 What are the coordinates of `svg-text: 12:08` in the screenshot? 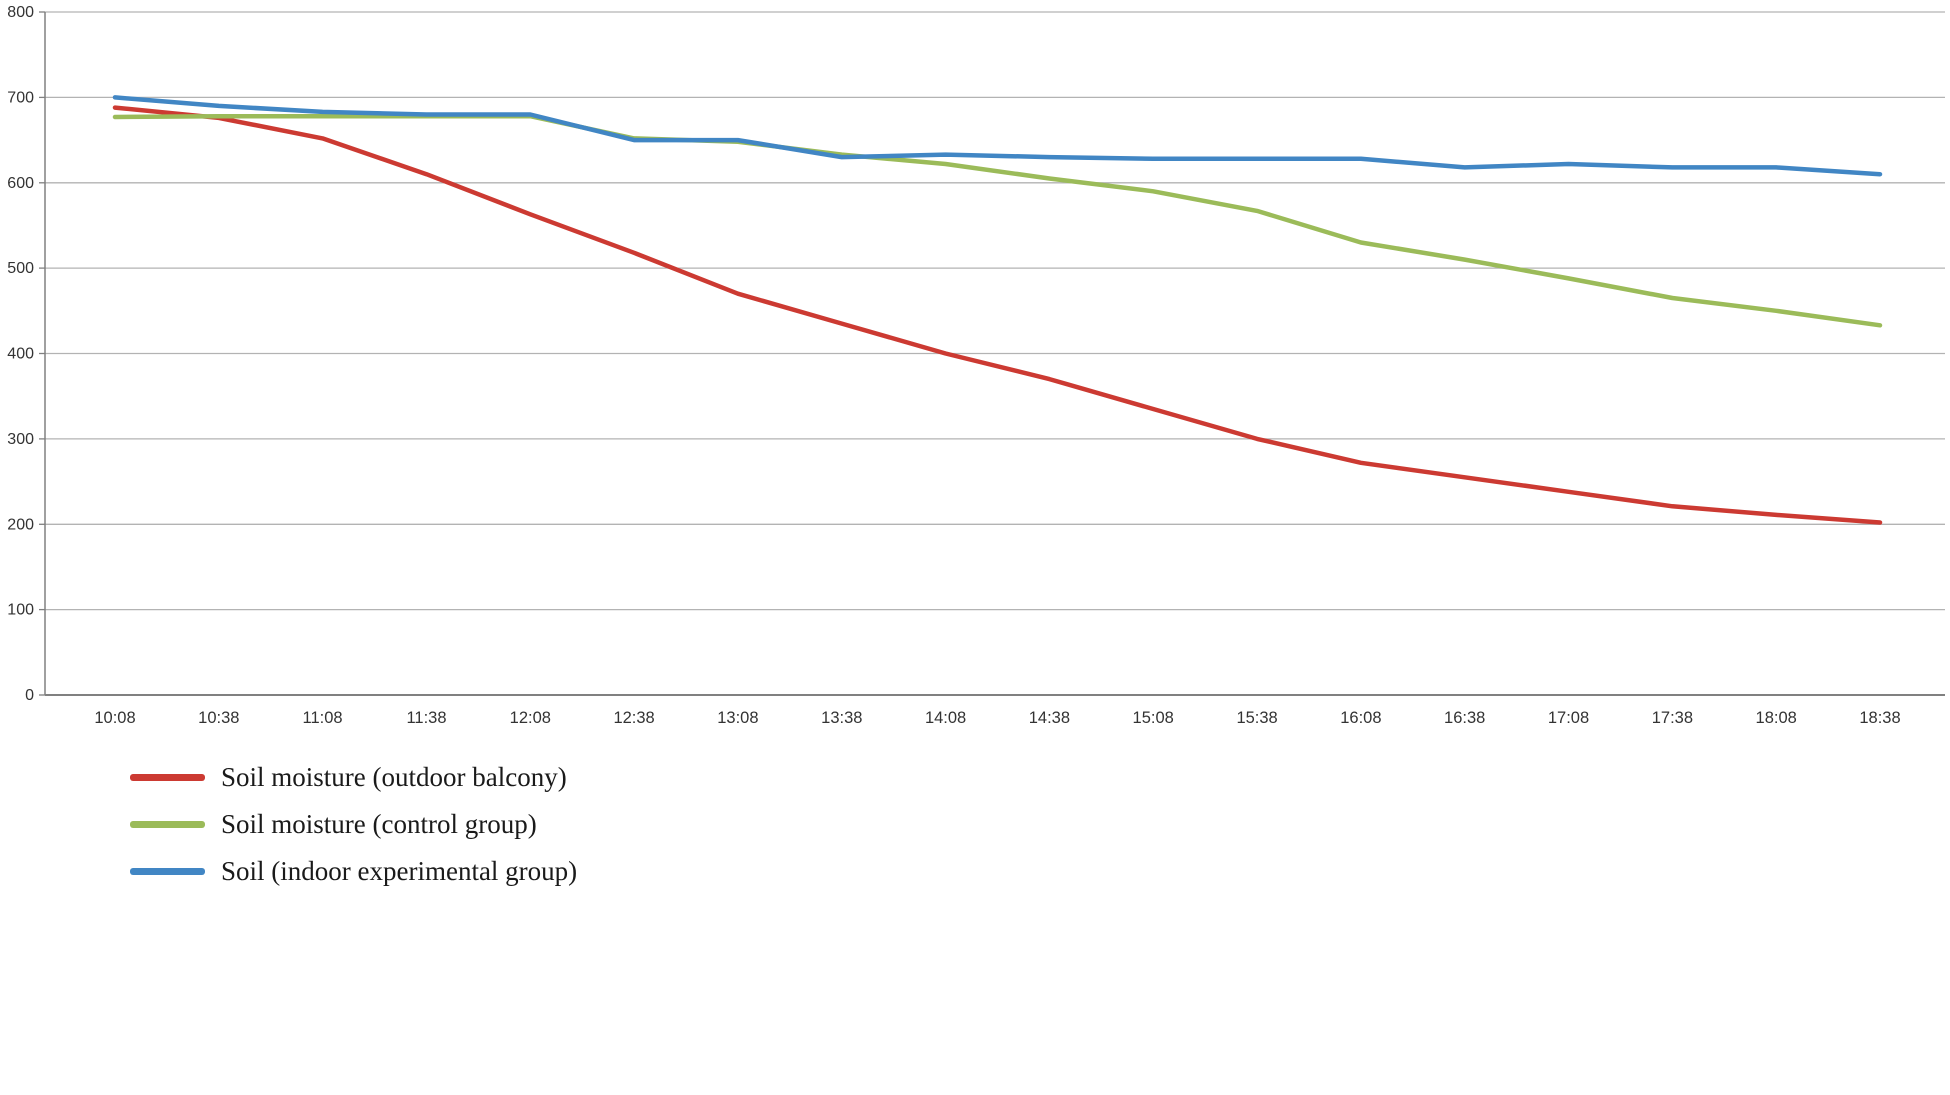 It's located at (530, 718).